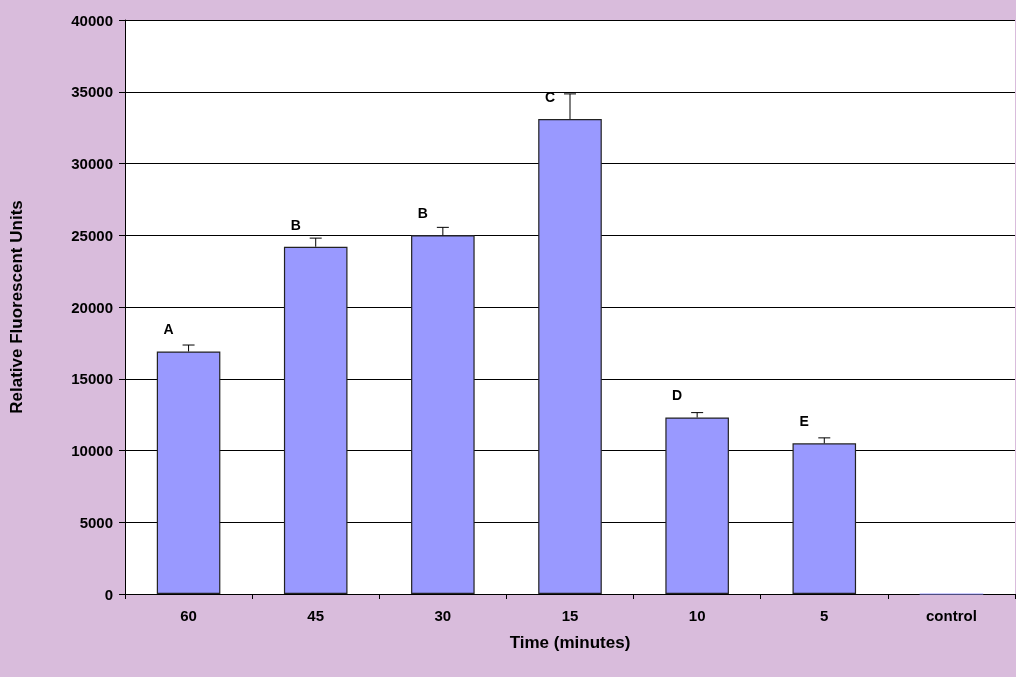  Describe the element at coordinates (108, 594) in the screenshot. I see `y-tick-label: 0` at that location.